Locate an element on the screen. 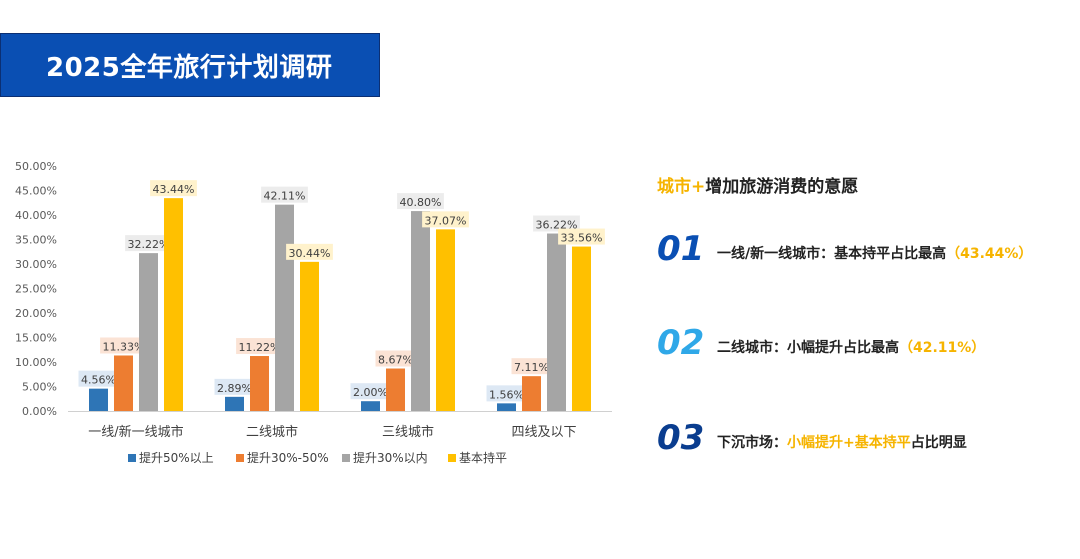  legend-label: 提升30%以内 is located at coordinates (390, 457).